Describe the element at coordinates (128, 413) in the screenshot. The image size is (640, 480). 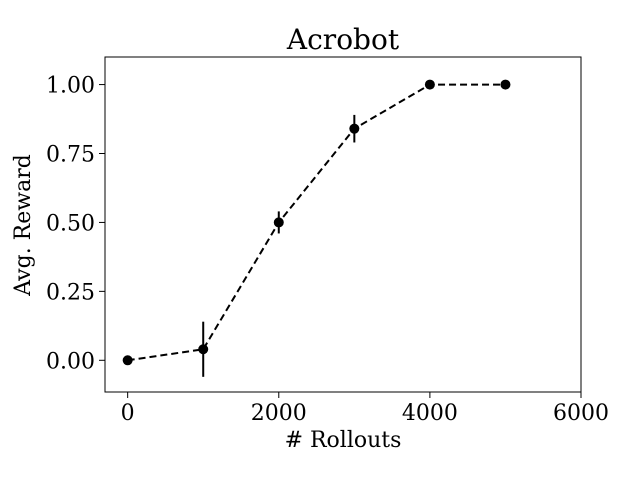
I see `x-tick-label: 0` at that location.